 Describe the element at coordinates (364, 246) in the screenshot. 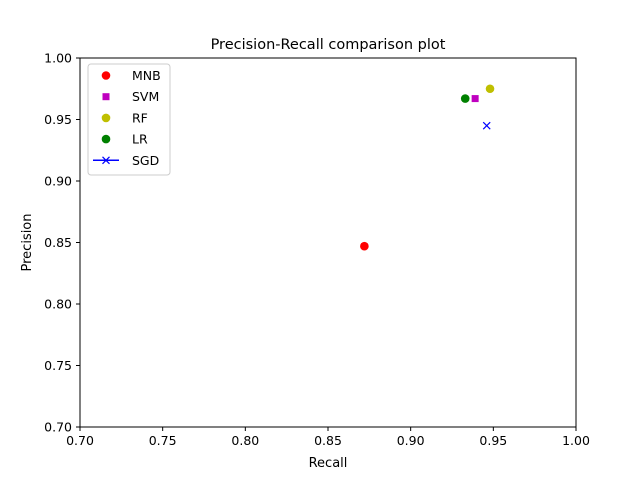

I see `data-point-mnb` at that location.